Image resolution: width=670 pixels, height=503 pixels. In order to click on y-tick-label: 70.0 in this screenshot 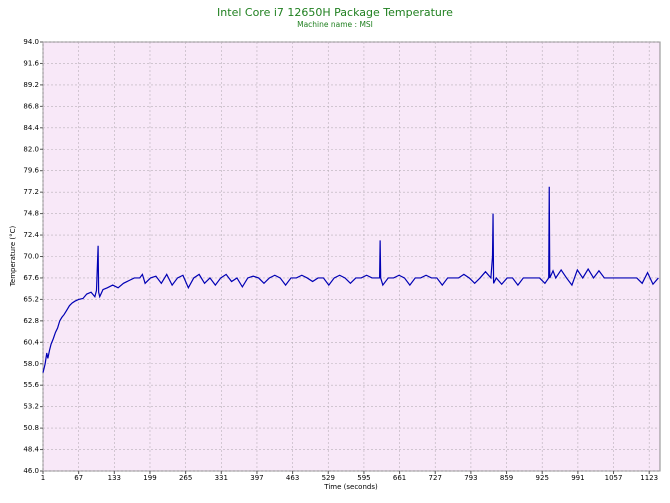, I will do `click(31, 257)`.